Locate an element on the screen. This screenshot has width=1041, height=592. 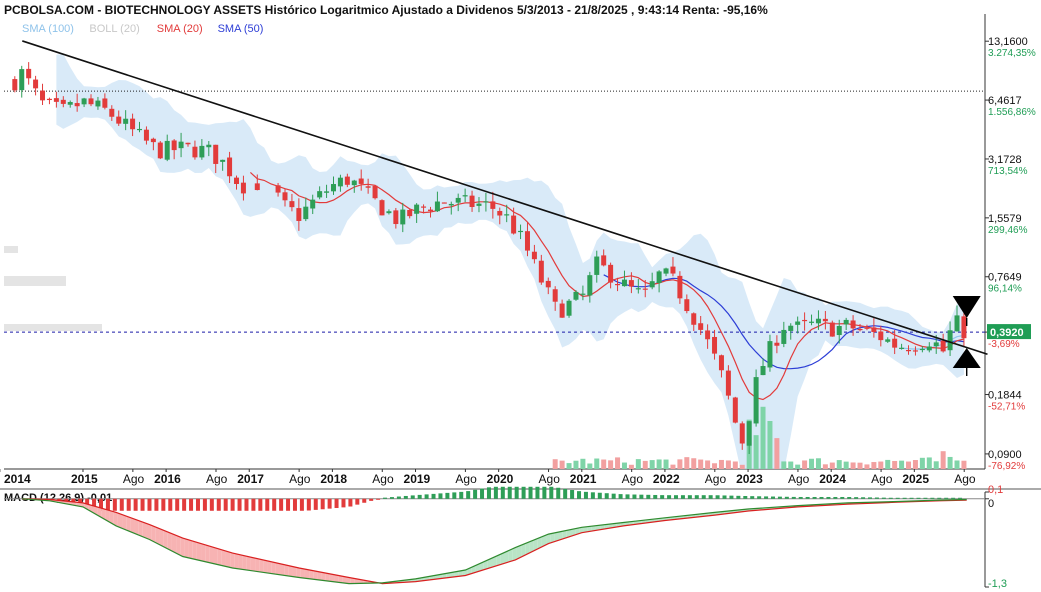
y-tick-label: 1,5579 is located at coordinates (1005, 219).